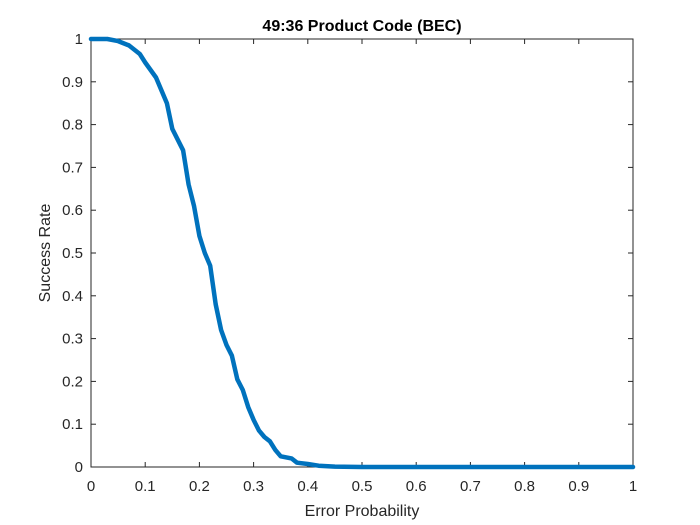  I want to click on y-tick-label: 0.9, so click(72, 82).